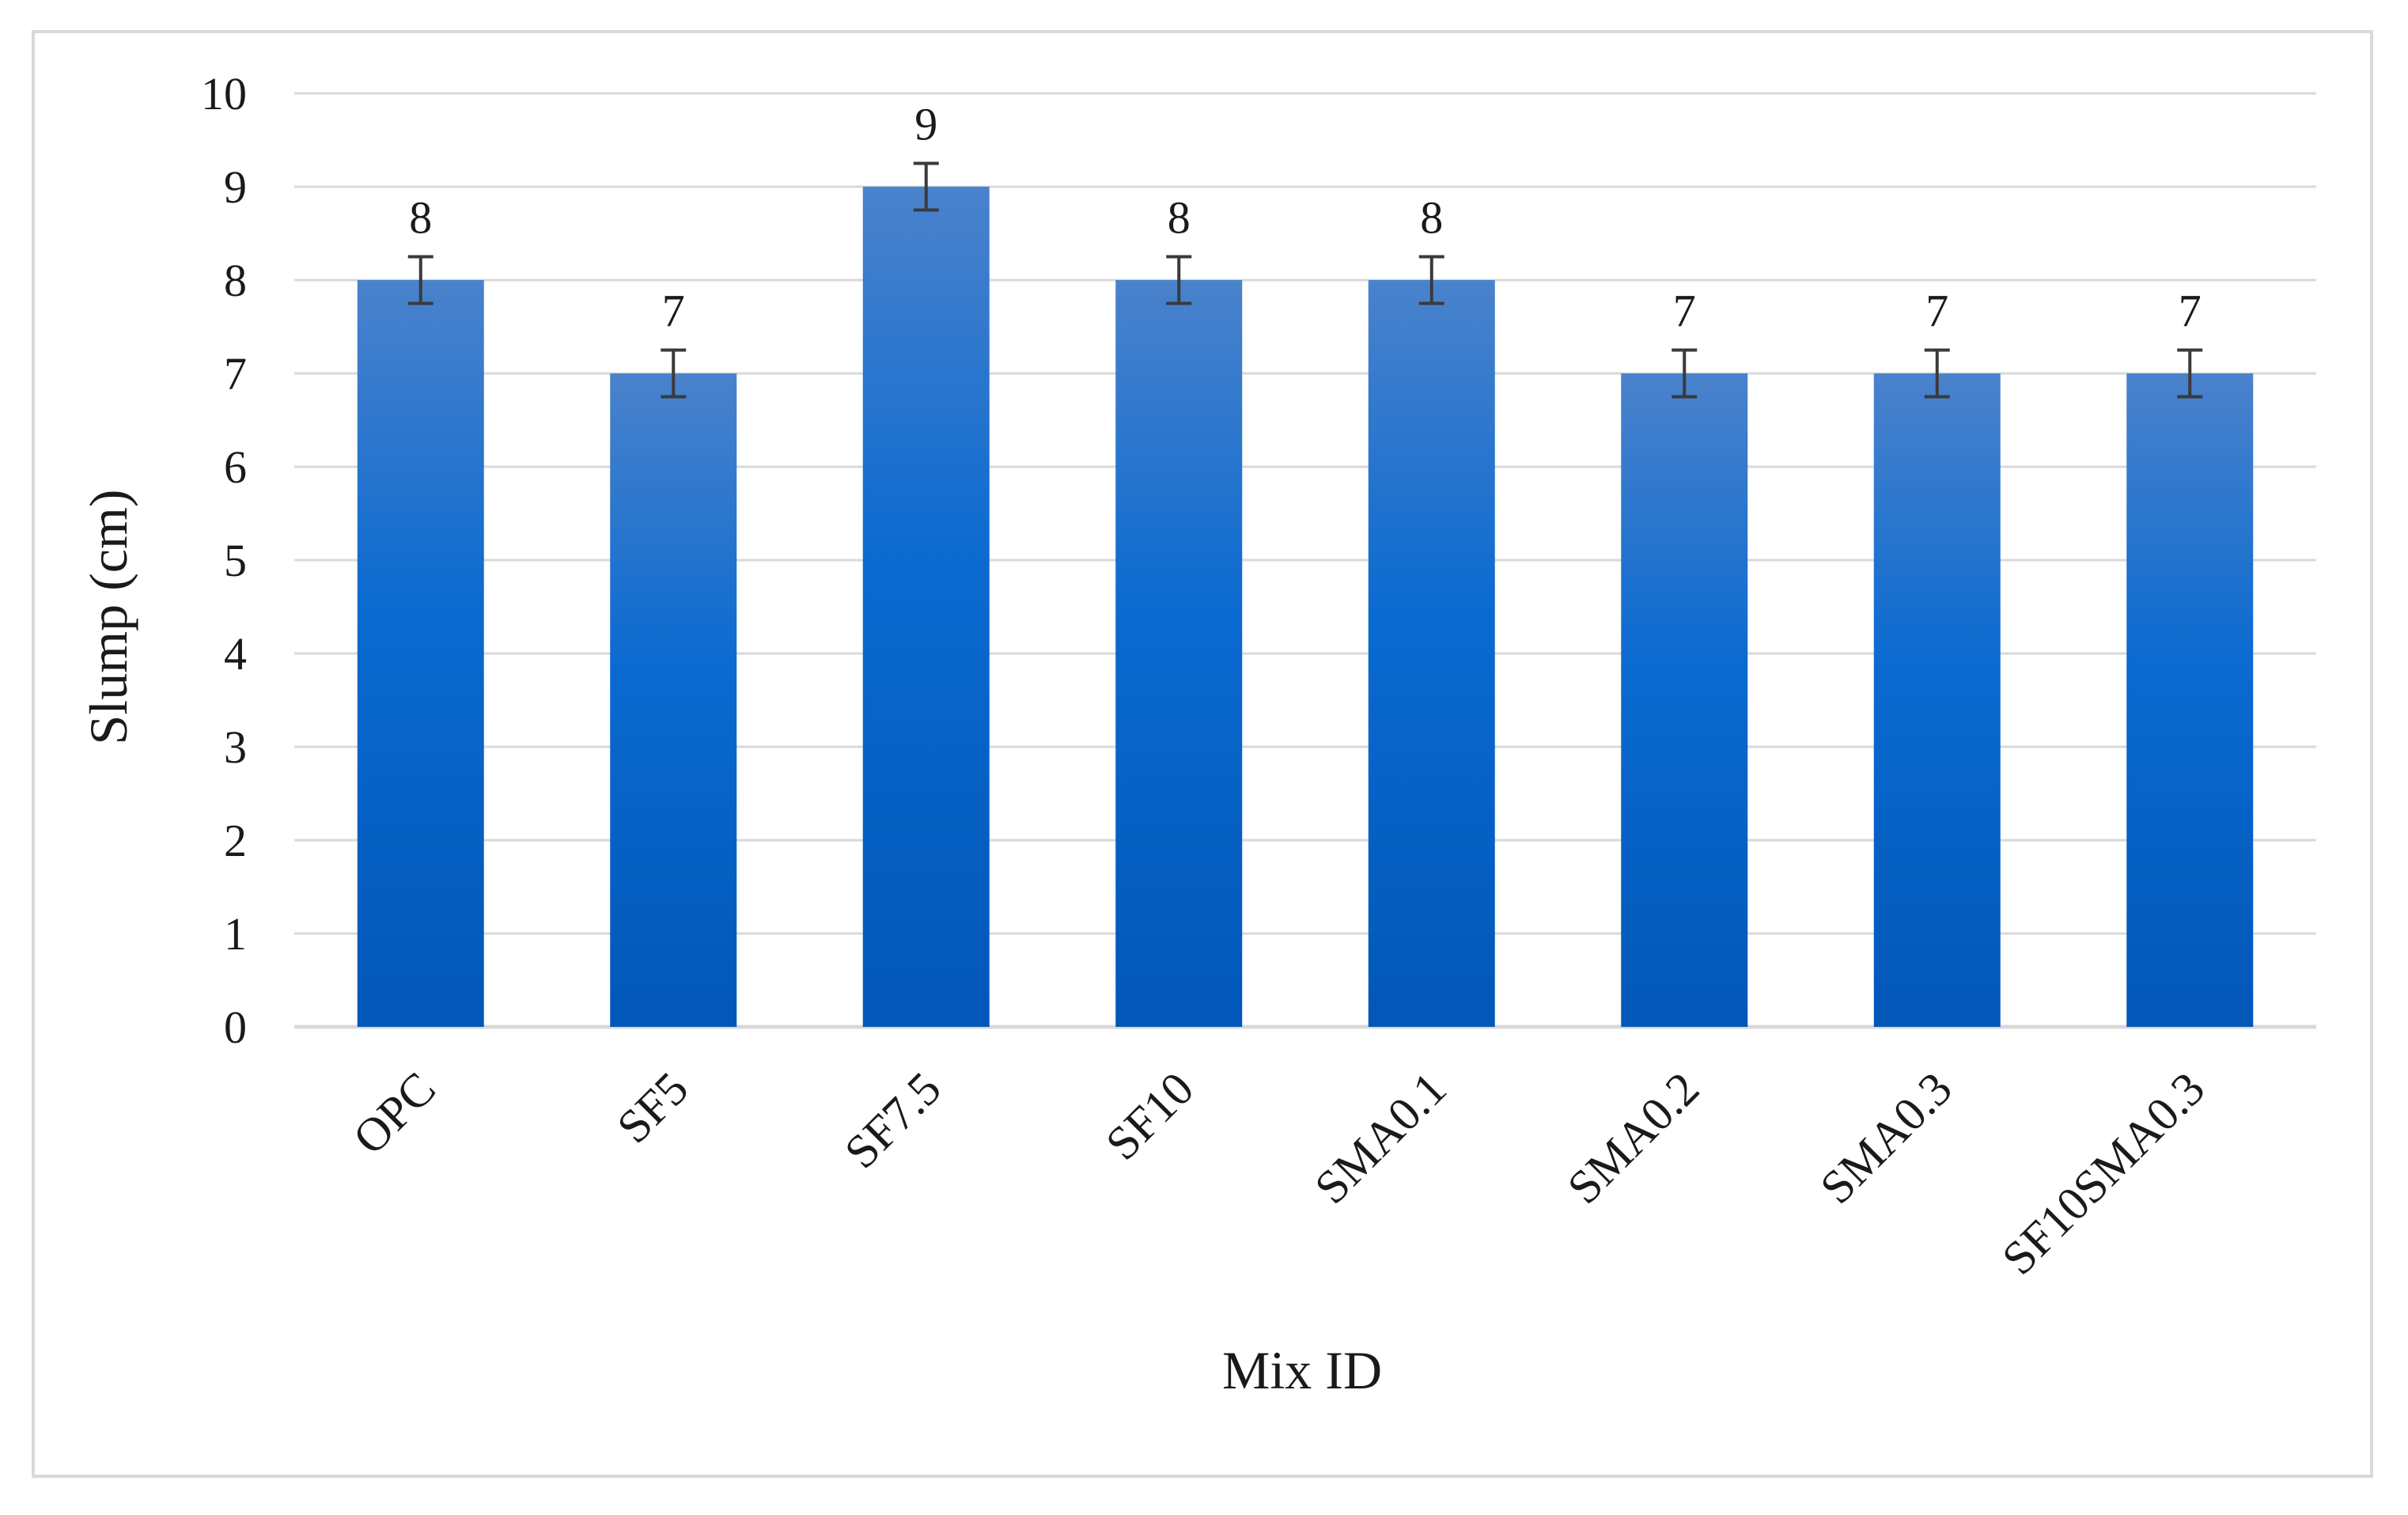 The height and width of the screenshot is (1515, 2408). Describe the element at coordinates (673, 700) in the screenshot. I see `bar-sf5` at that location.